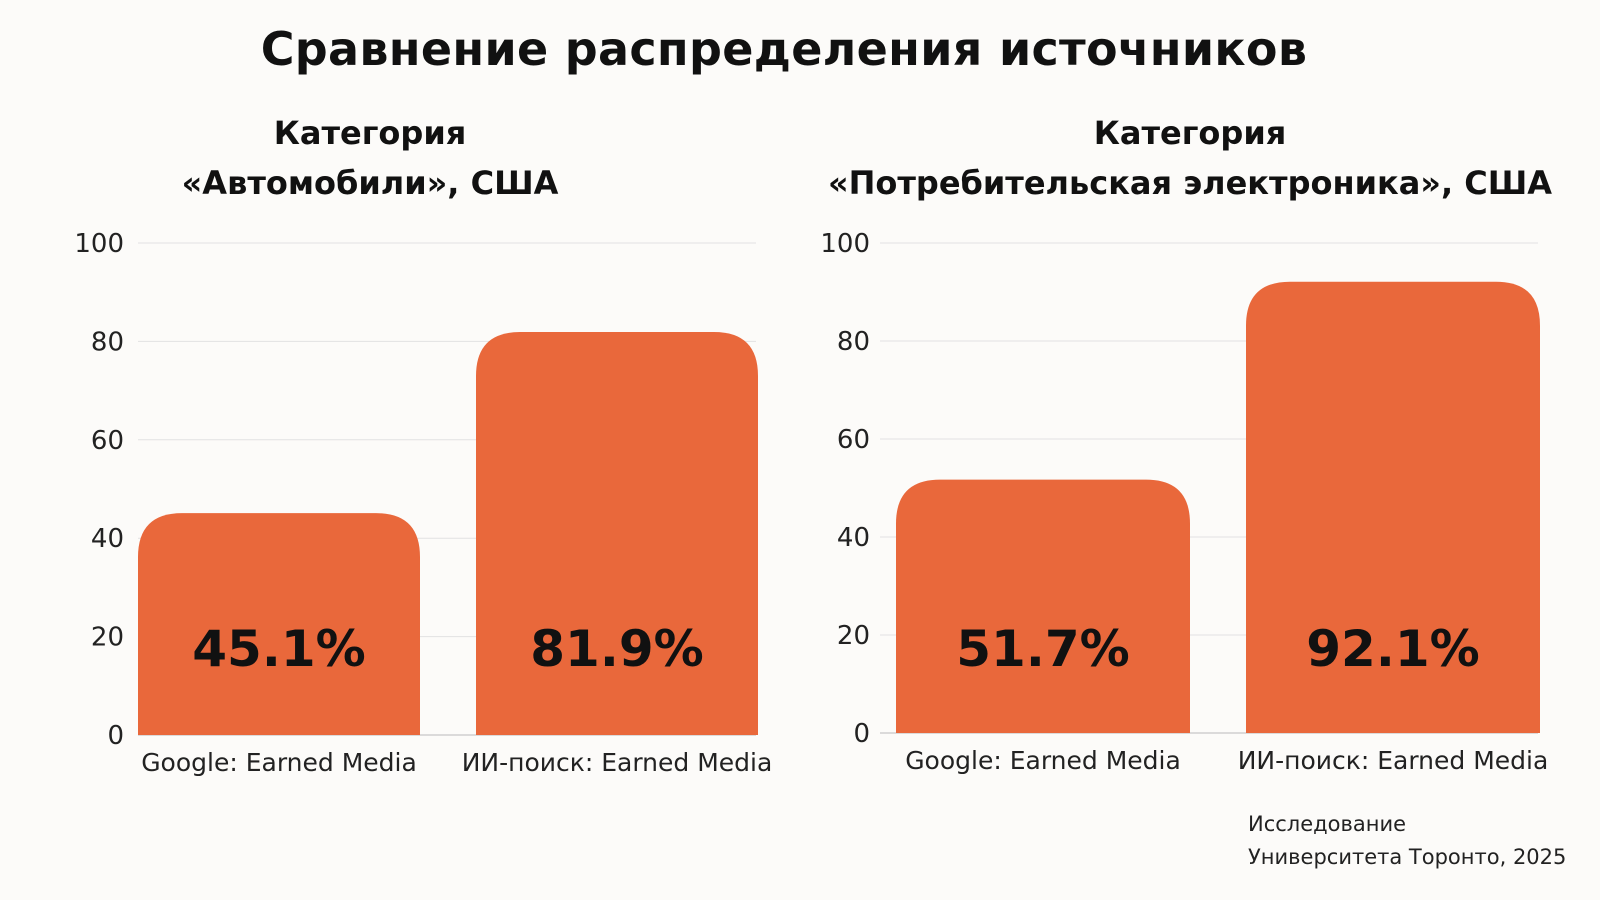 Image resolution: width=1600 pixels, height=900 pixels. I want to click on bar-data-label: 81.9%, so click(616, 649).